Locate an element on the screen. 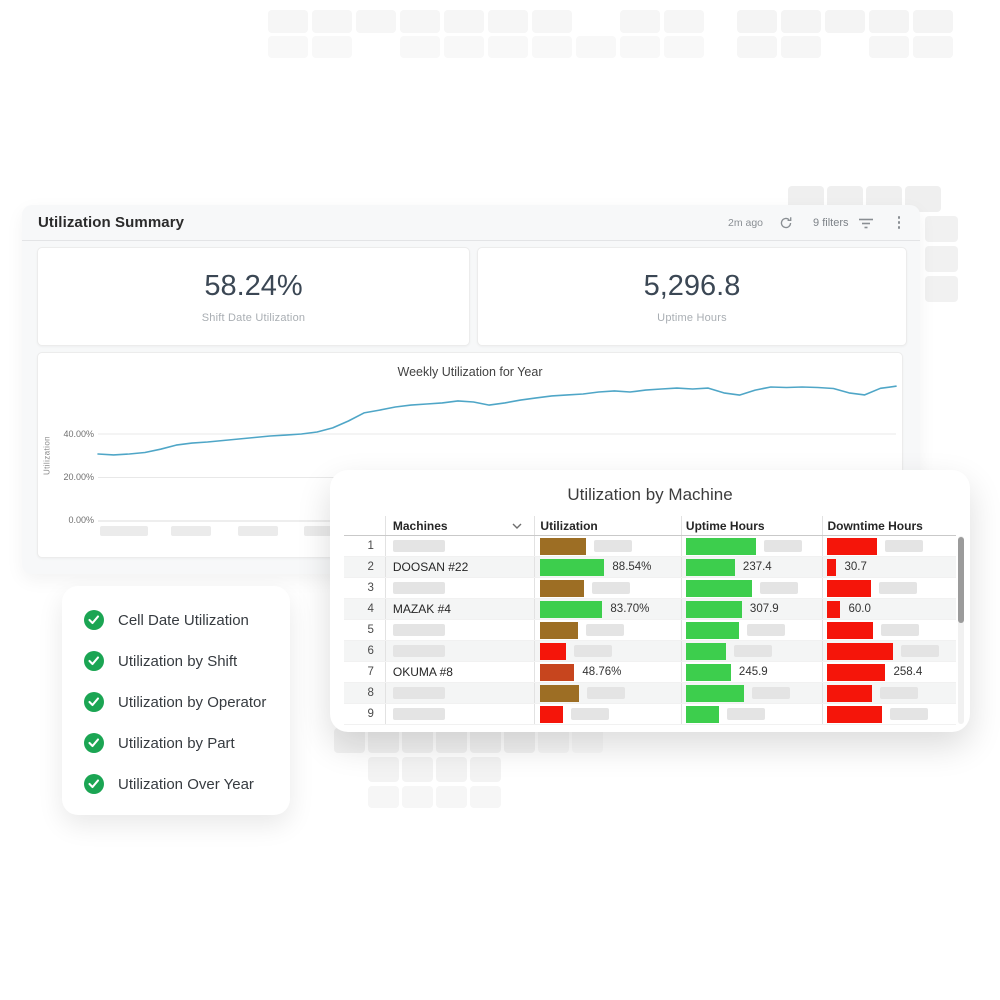  downtime-cell: 30.7 is located at coordinates (889, 567).